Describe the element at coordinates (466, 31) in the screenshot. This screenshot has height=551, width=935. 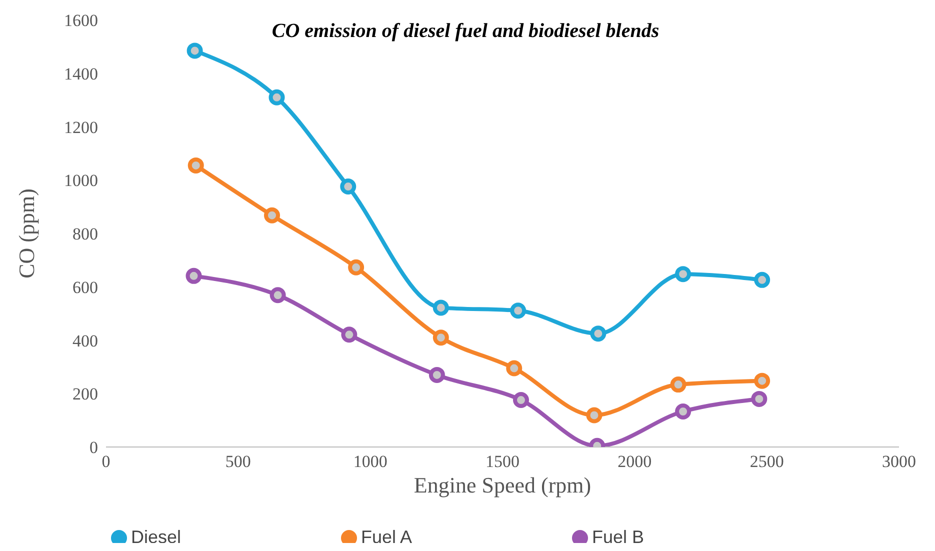
I see `chart-title: CO emission of diesel fuel and biodiesel blends` at that location.